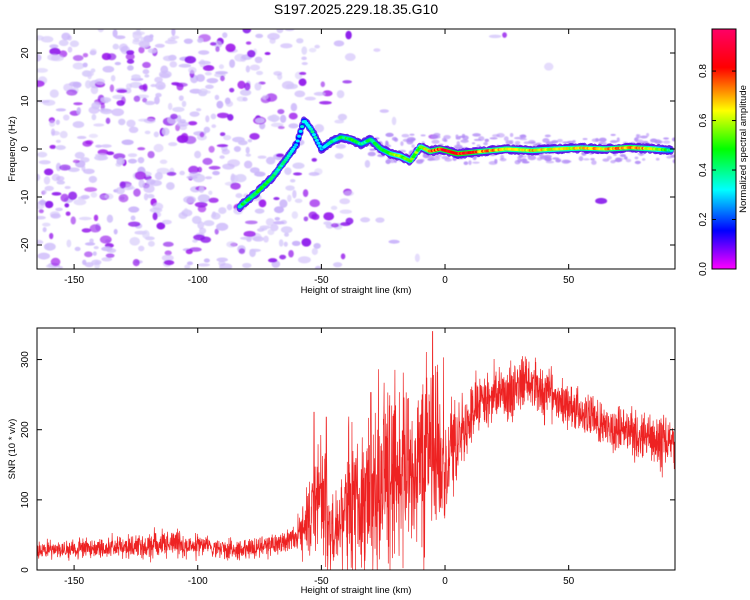 Image resolution: width=750 pixels, height=600 pixels. I want to click on snr-x-label: Height of straight line (km), so click(356, 590).